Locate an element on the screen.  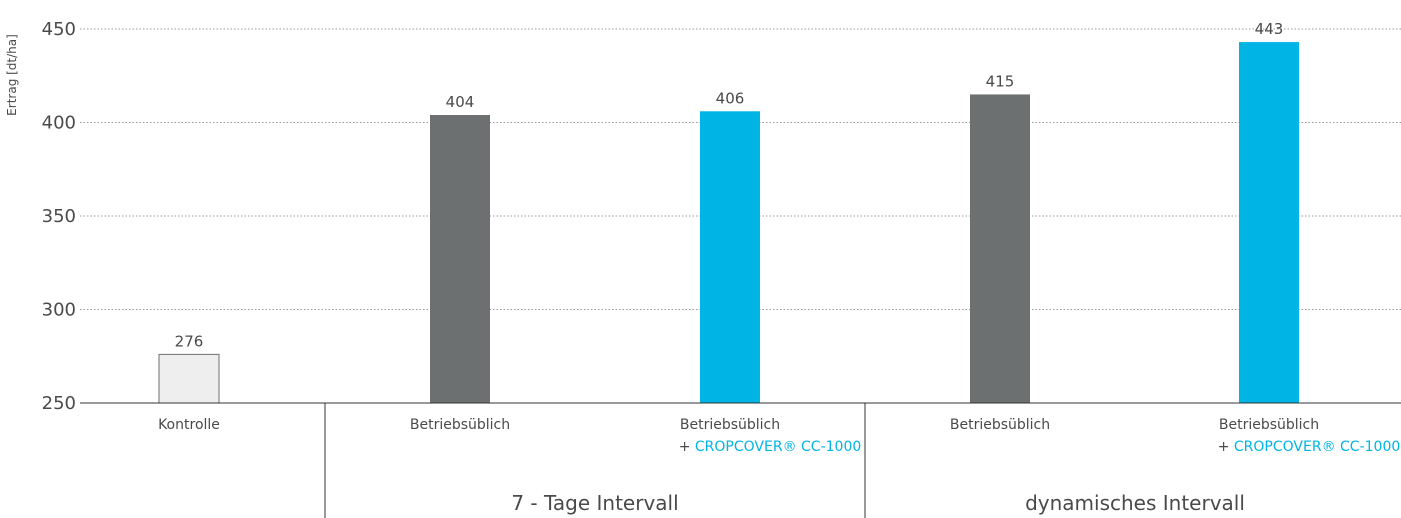
y-tick-350: 350 is located at coordinates (59, 216).